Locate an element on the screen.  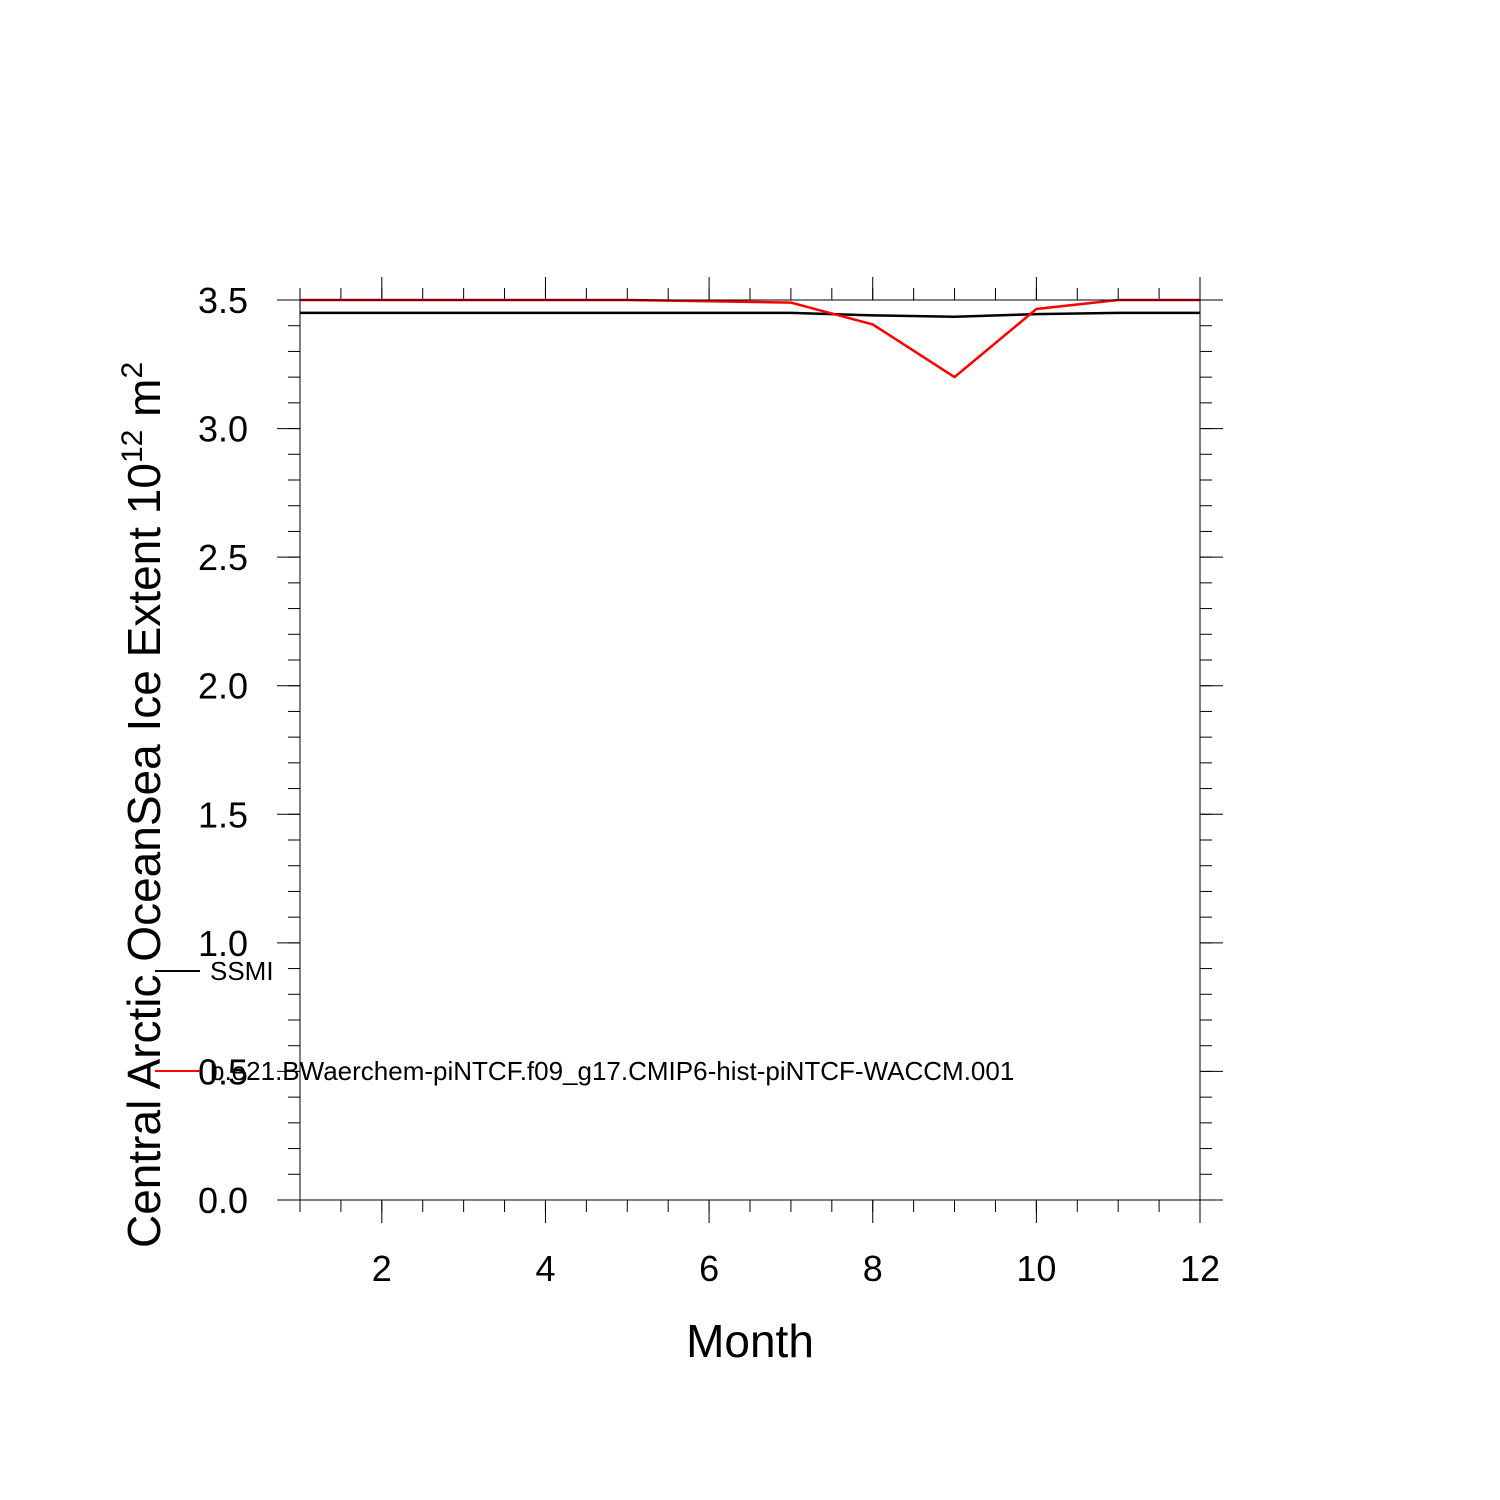
x-tick-label: 2 is located at coordinates (382, 1268).